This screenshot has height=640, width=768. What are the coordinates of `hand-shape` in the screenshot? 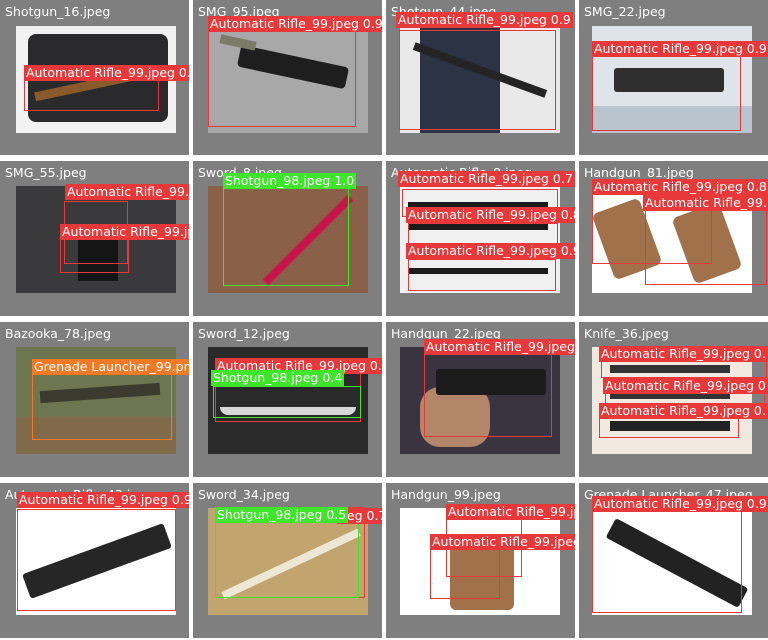 It's located at (455, 417).